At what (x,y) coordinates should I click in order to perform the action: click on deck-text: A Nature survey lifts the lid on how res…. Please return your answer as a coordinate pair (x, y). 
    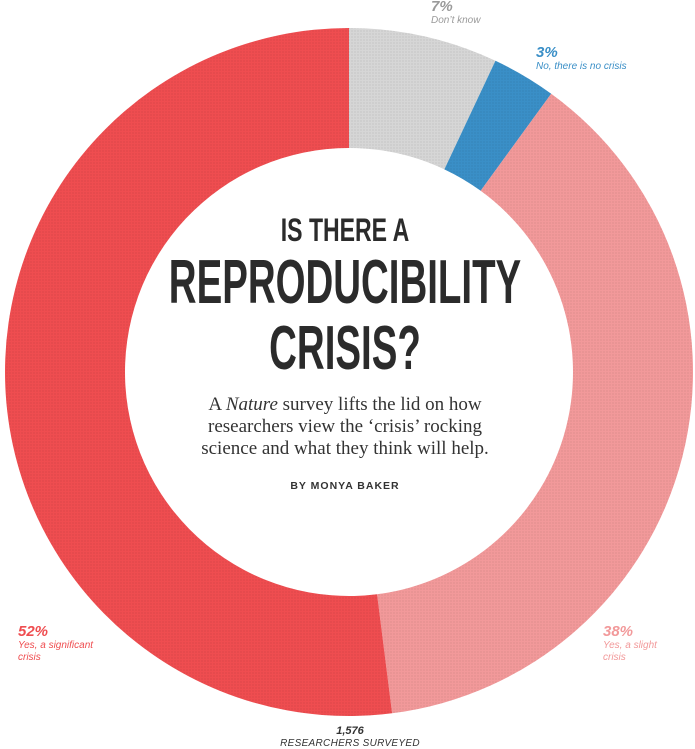
    Looking at the image, I should click on (345, 427).